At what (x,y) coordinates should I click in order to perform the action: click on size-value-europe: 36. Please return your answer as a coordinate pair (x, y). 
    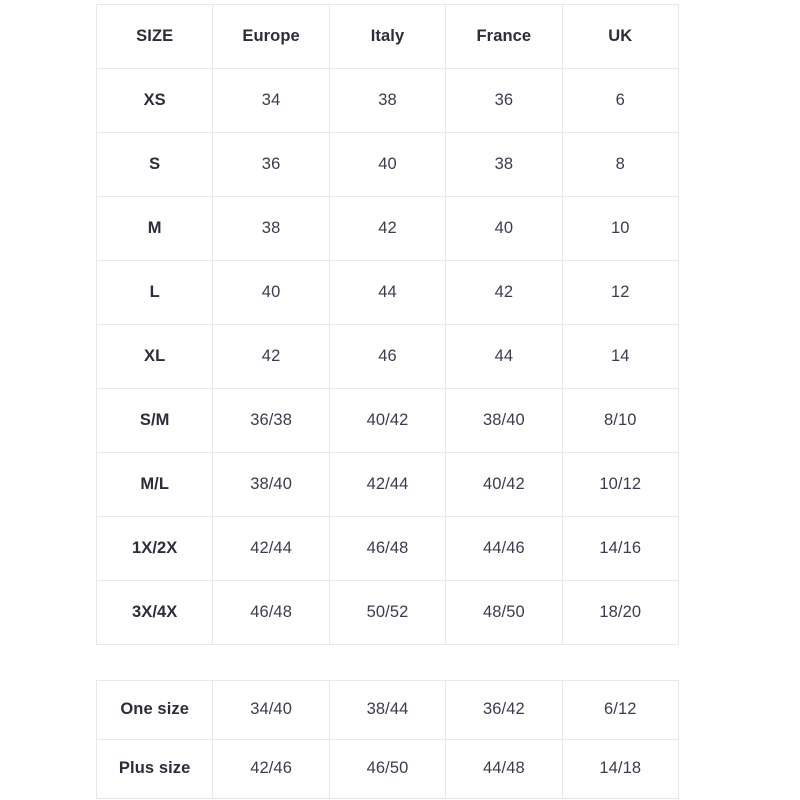
    Looking at the image, I should click on (271, 164).